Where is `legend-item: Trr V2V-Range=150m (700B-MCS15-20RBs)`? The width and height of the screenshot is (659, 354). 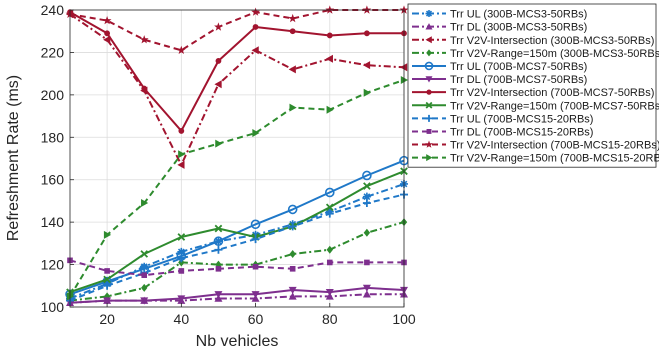 legend-item: Trr V2V-Range=150m (700B-MCS15-20RBs) is located at coordinates (535, 159).